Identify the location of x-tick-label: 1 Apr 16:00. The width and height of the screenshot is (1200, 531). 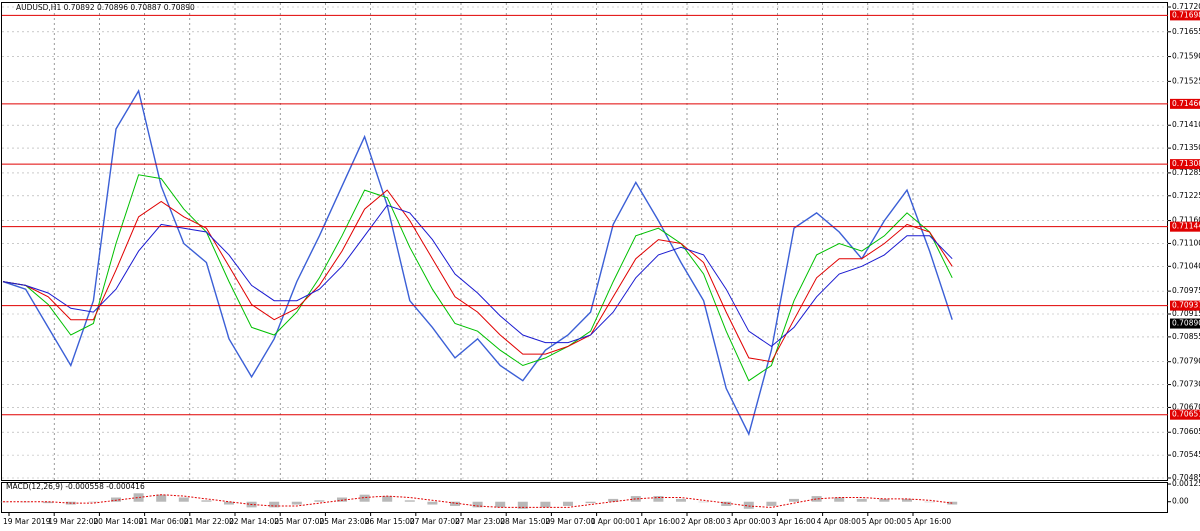
(658, 521).